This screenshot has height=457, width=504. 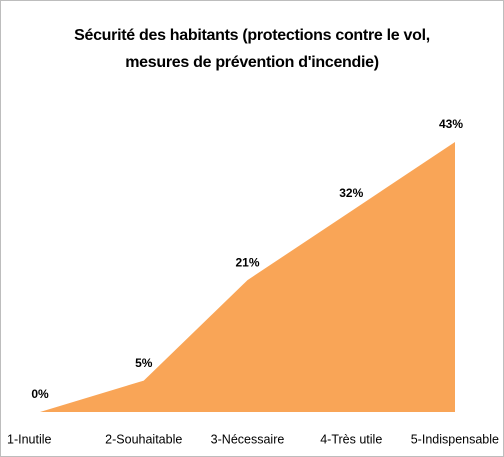 What do you see at coordinates (143, 439) in the screenshot?
I see `x-tick-label: 2-Souhaitable` at bounding box center [143, 439].